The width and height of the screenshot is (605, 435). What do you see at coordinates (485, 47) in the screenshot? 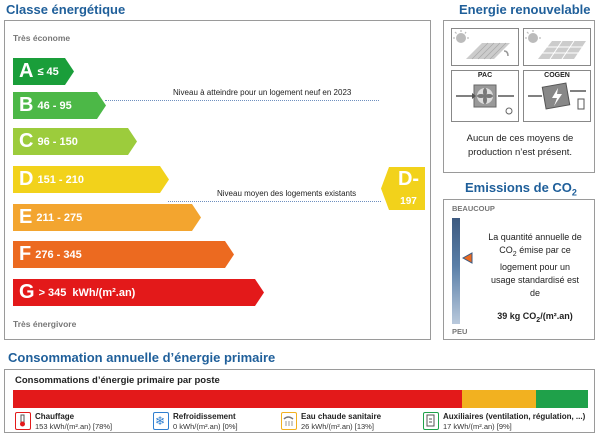
I see `solar-thermal-icon` at bounding box center [485, 47].